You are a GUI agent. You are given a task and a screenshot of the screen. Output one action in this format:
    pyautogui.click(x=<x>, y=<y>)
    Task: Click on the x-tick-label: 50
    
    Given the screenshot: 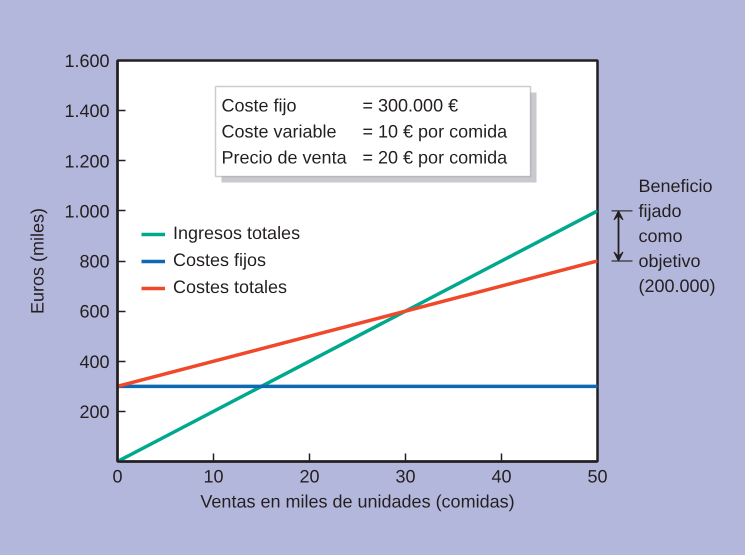 What is the action you would take?
    pyautogui.click(x=597, y=476)
    